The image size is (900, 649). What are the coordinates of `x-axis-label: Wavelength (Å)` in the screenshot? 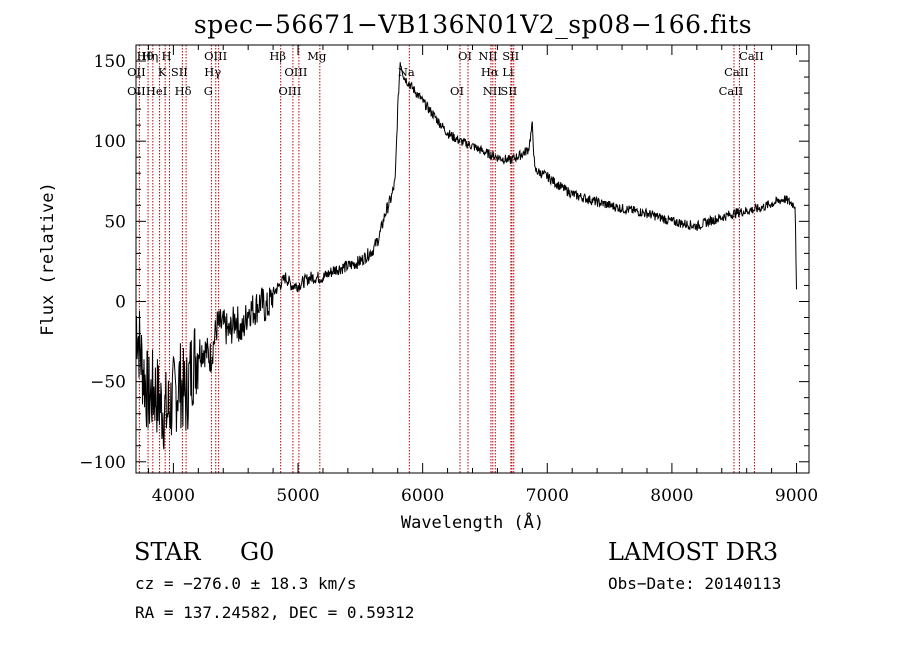 It's located at (472, 522).